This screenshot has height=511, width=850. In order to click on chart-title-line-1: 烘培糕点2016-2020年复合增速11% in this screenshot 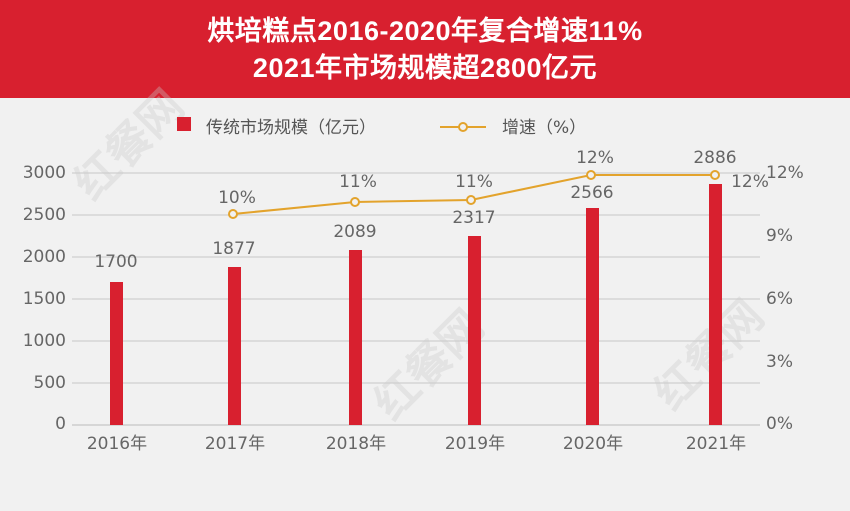, I will do `click(425, 31)`.